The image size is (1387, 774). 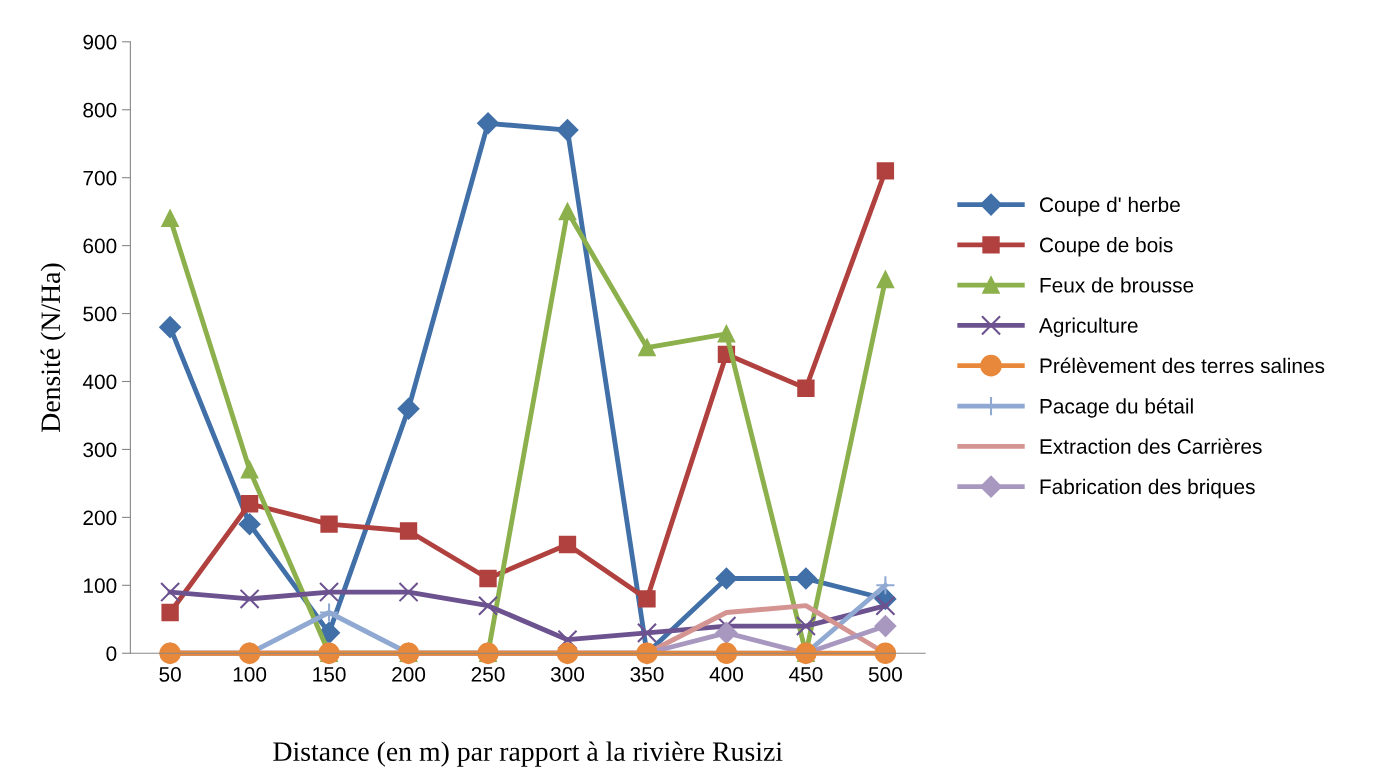 What do you see at coordinates (100, 246) in the screenshot?
I see `y-tick-label: 600` at bounding box center [100, 246].